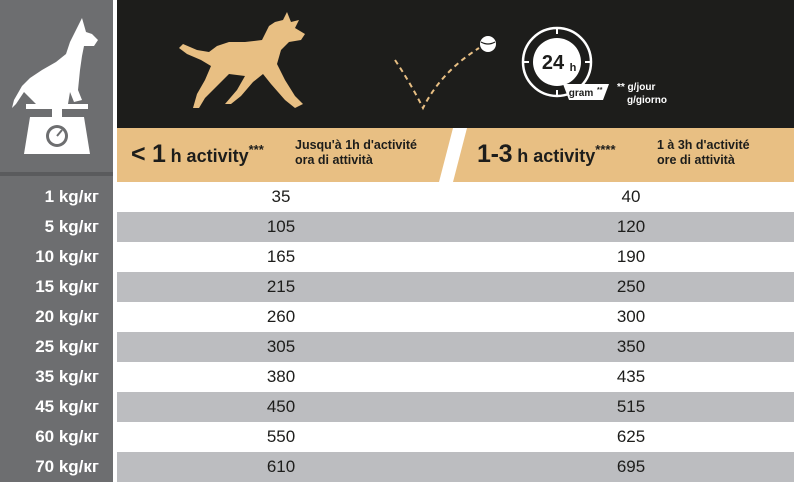 The width and height of the screenshot is (794, 490). I want to click on clock-24h-icon, so click(557, 62).